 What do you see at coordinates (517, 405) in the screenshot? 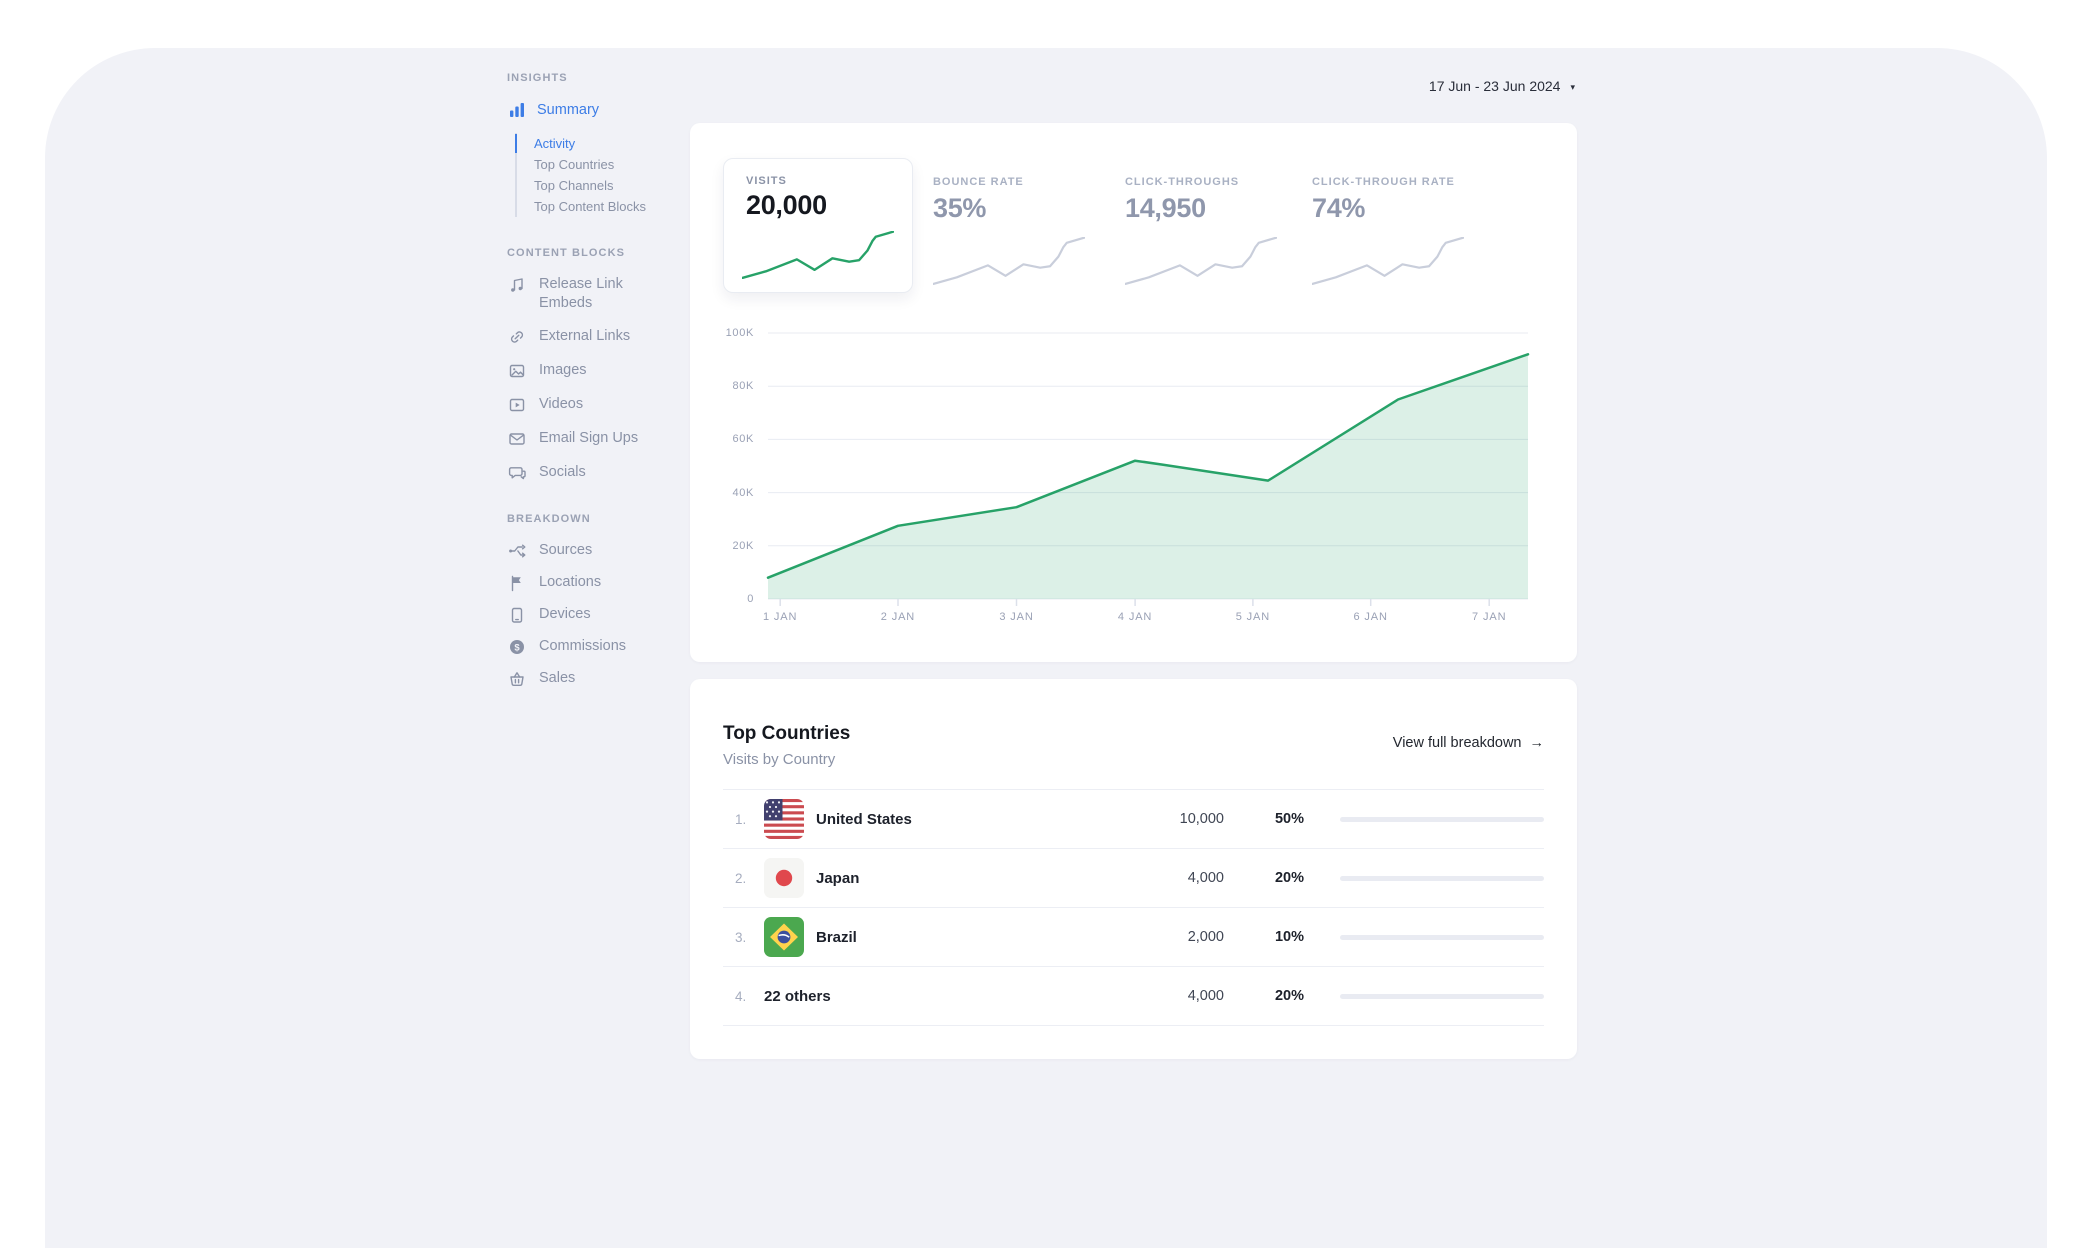
I see `video-play-icon` at bounding box center [517, 405].